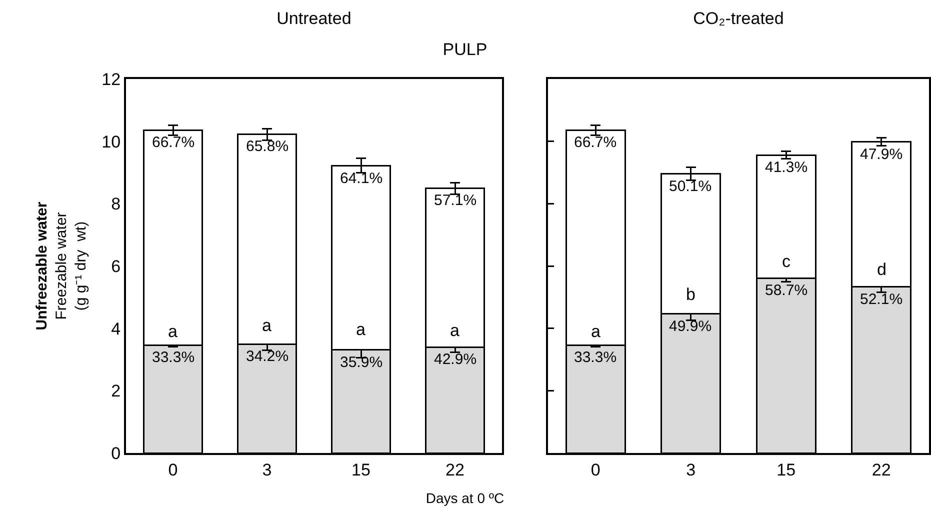 This screenshot has height=515, width=931. Describe the element at coordinates (455, 359) in the screenshot. I see `annotation: 42.9%` at that location.